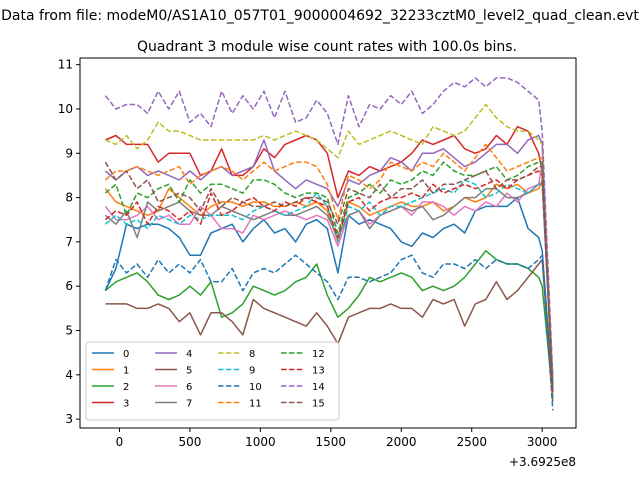  I want to click on legend-label-5: 5, so click(189, 371).